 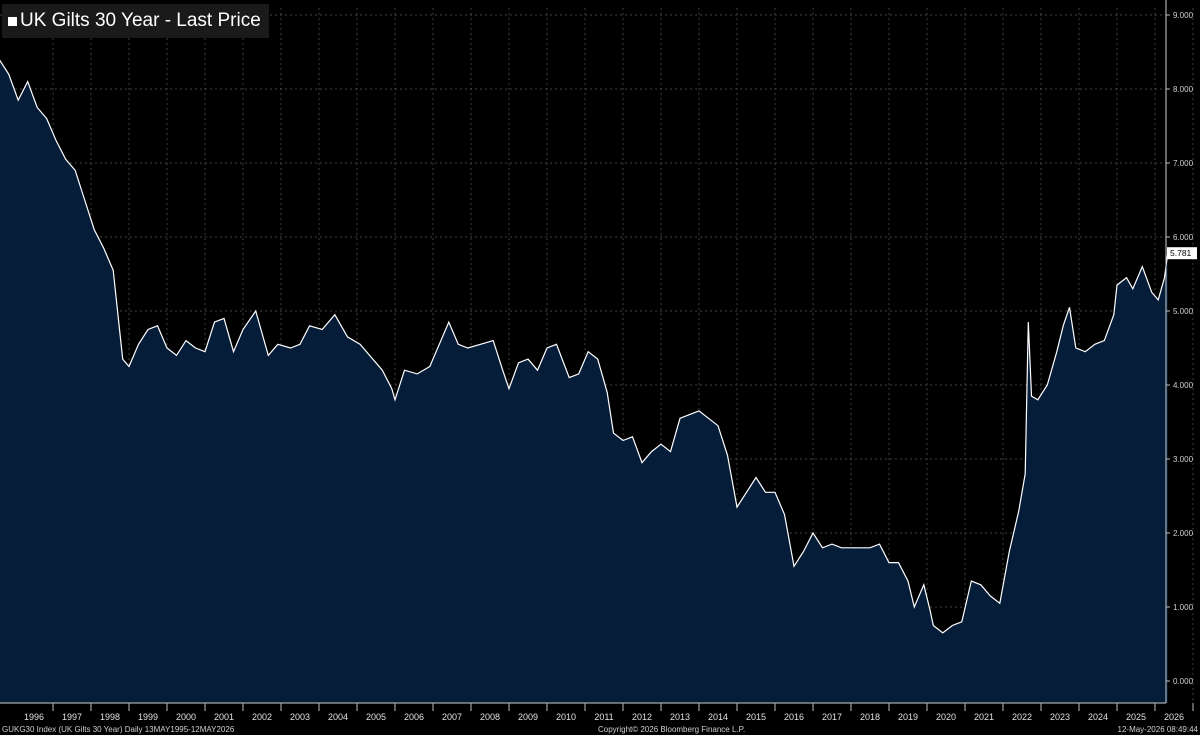 I want to click on legend: UK Gilts 30 Year - Last Price, so click(x=135, y=21).